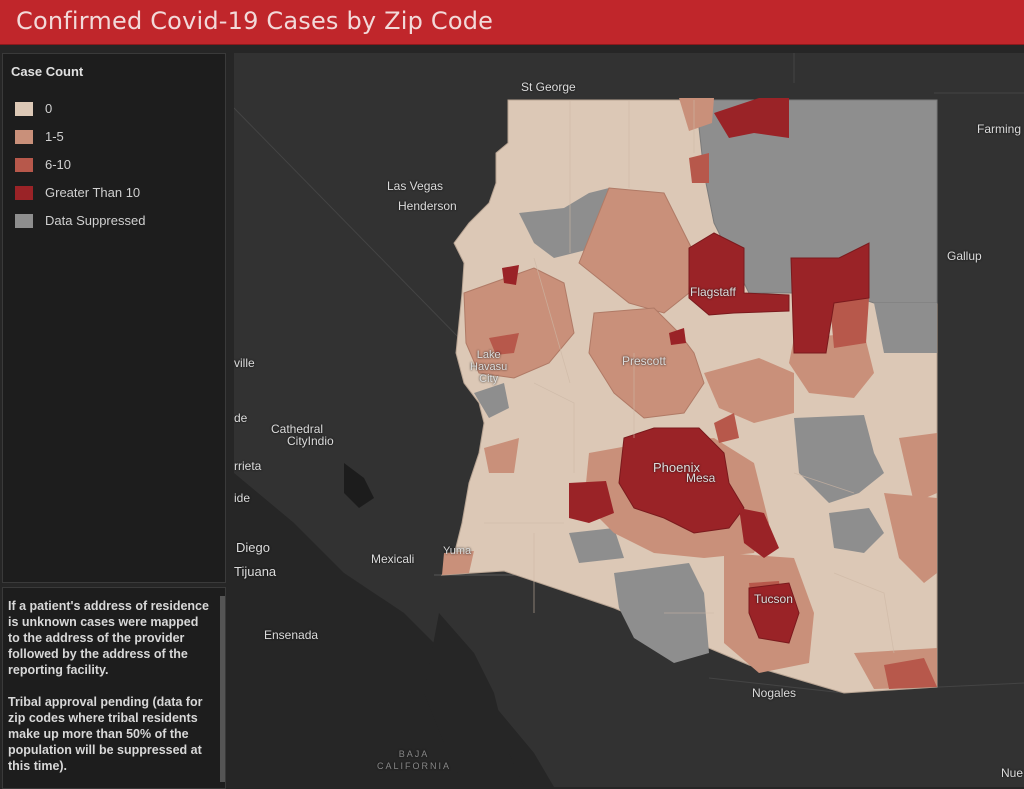 The width and height of the screenshot is (1024, 789). I want to click on zone-6-10-phoenix-se, so click(726, 428).